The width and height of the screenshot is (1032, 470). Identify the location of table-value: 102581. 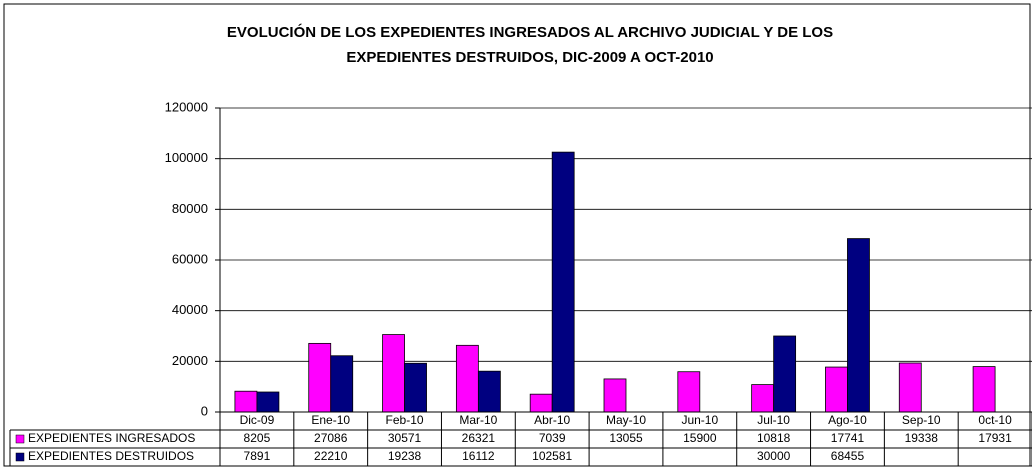
(552, 456).